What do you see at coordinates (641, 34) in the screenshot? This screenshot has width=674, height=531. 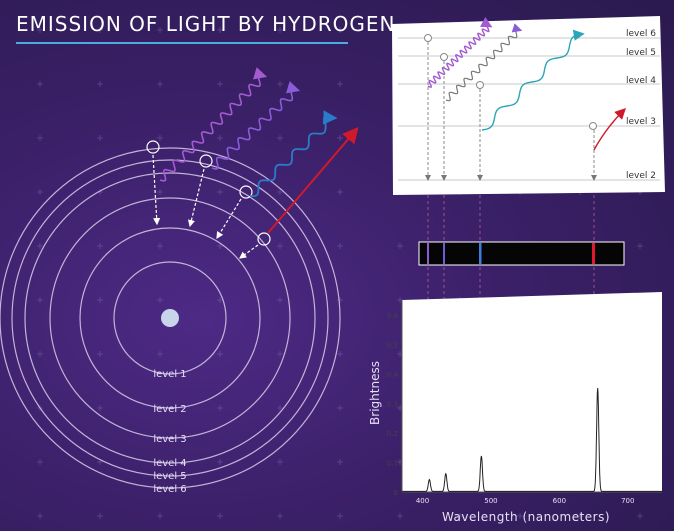 I see `energy-level-6-label: level 6` at bounding box center [641, 34].